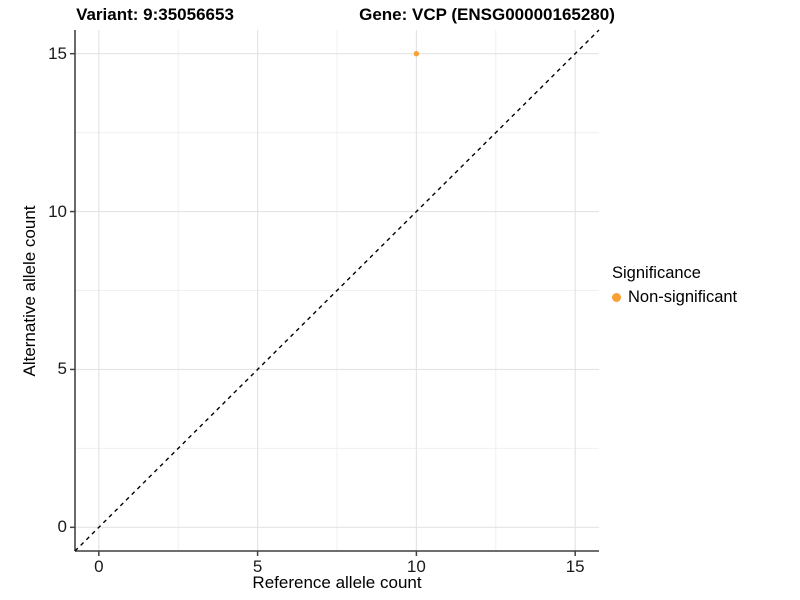 Image resolution: width=800 pixels, height=600 pixels. Describe the element at coordinates (62, 527) in the screenshot. I see `y-tick-label: 0` at that location.